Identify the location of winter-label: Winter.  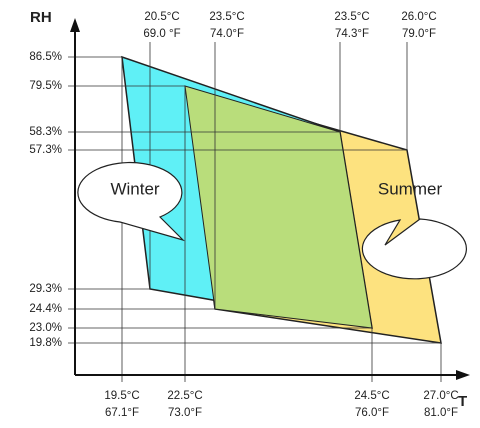
(134, 188).